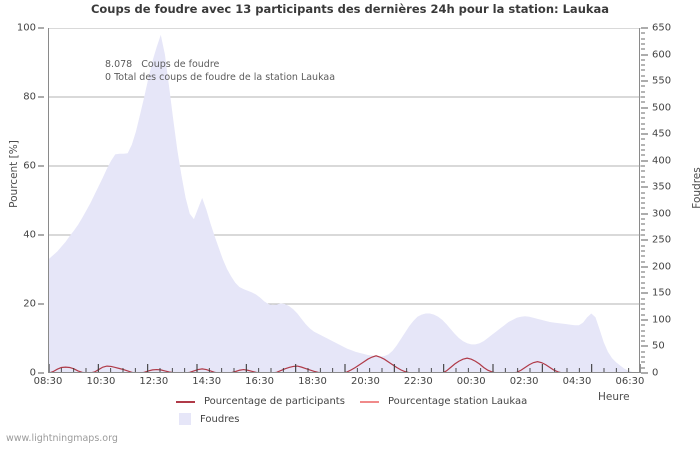 This screenshot has height=450, width=700. What do you see at coordinates (662, 320) in the screenshot?
I see `y-axis-right-tick-label: 100` at bounding box center [662, 320].